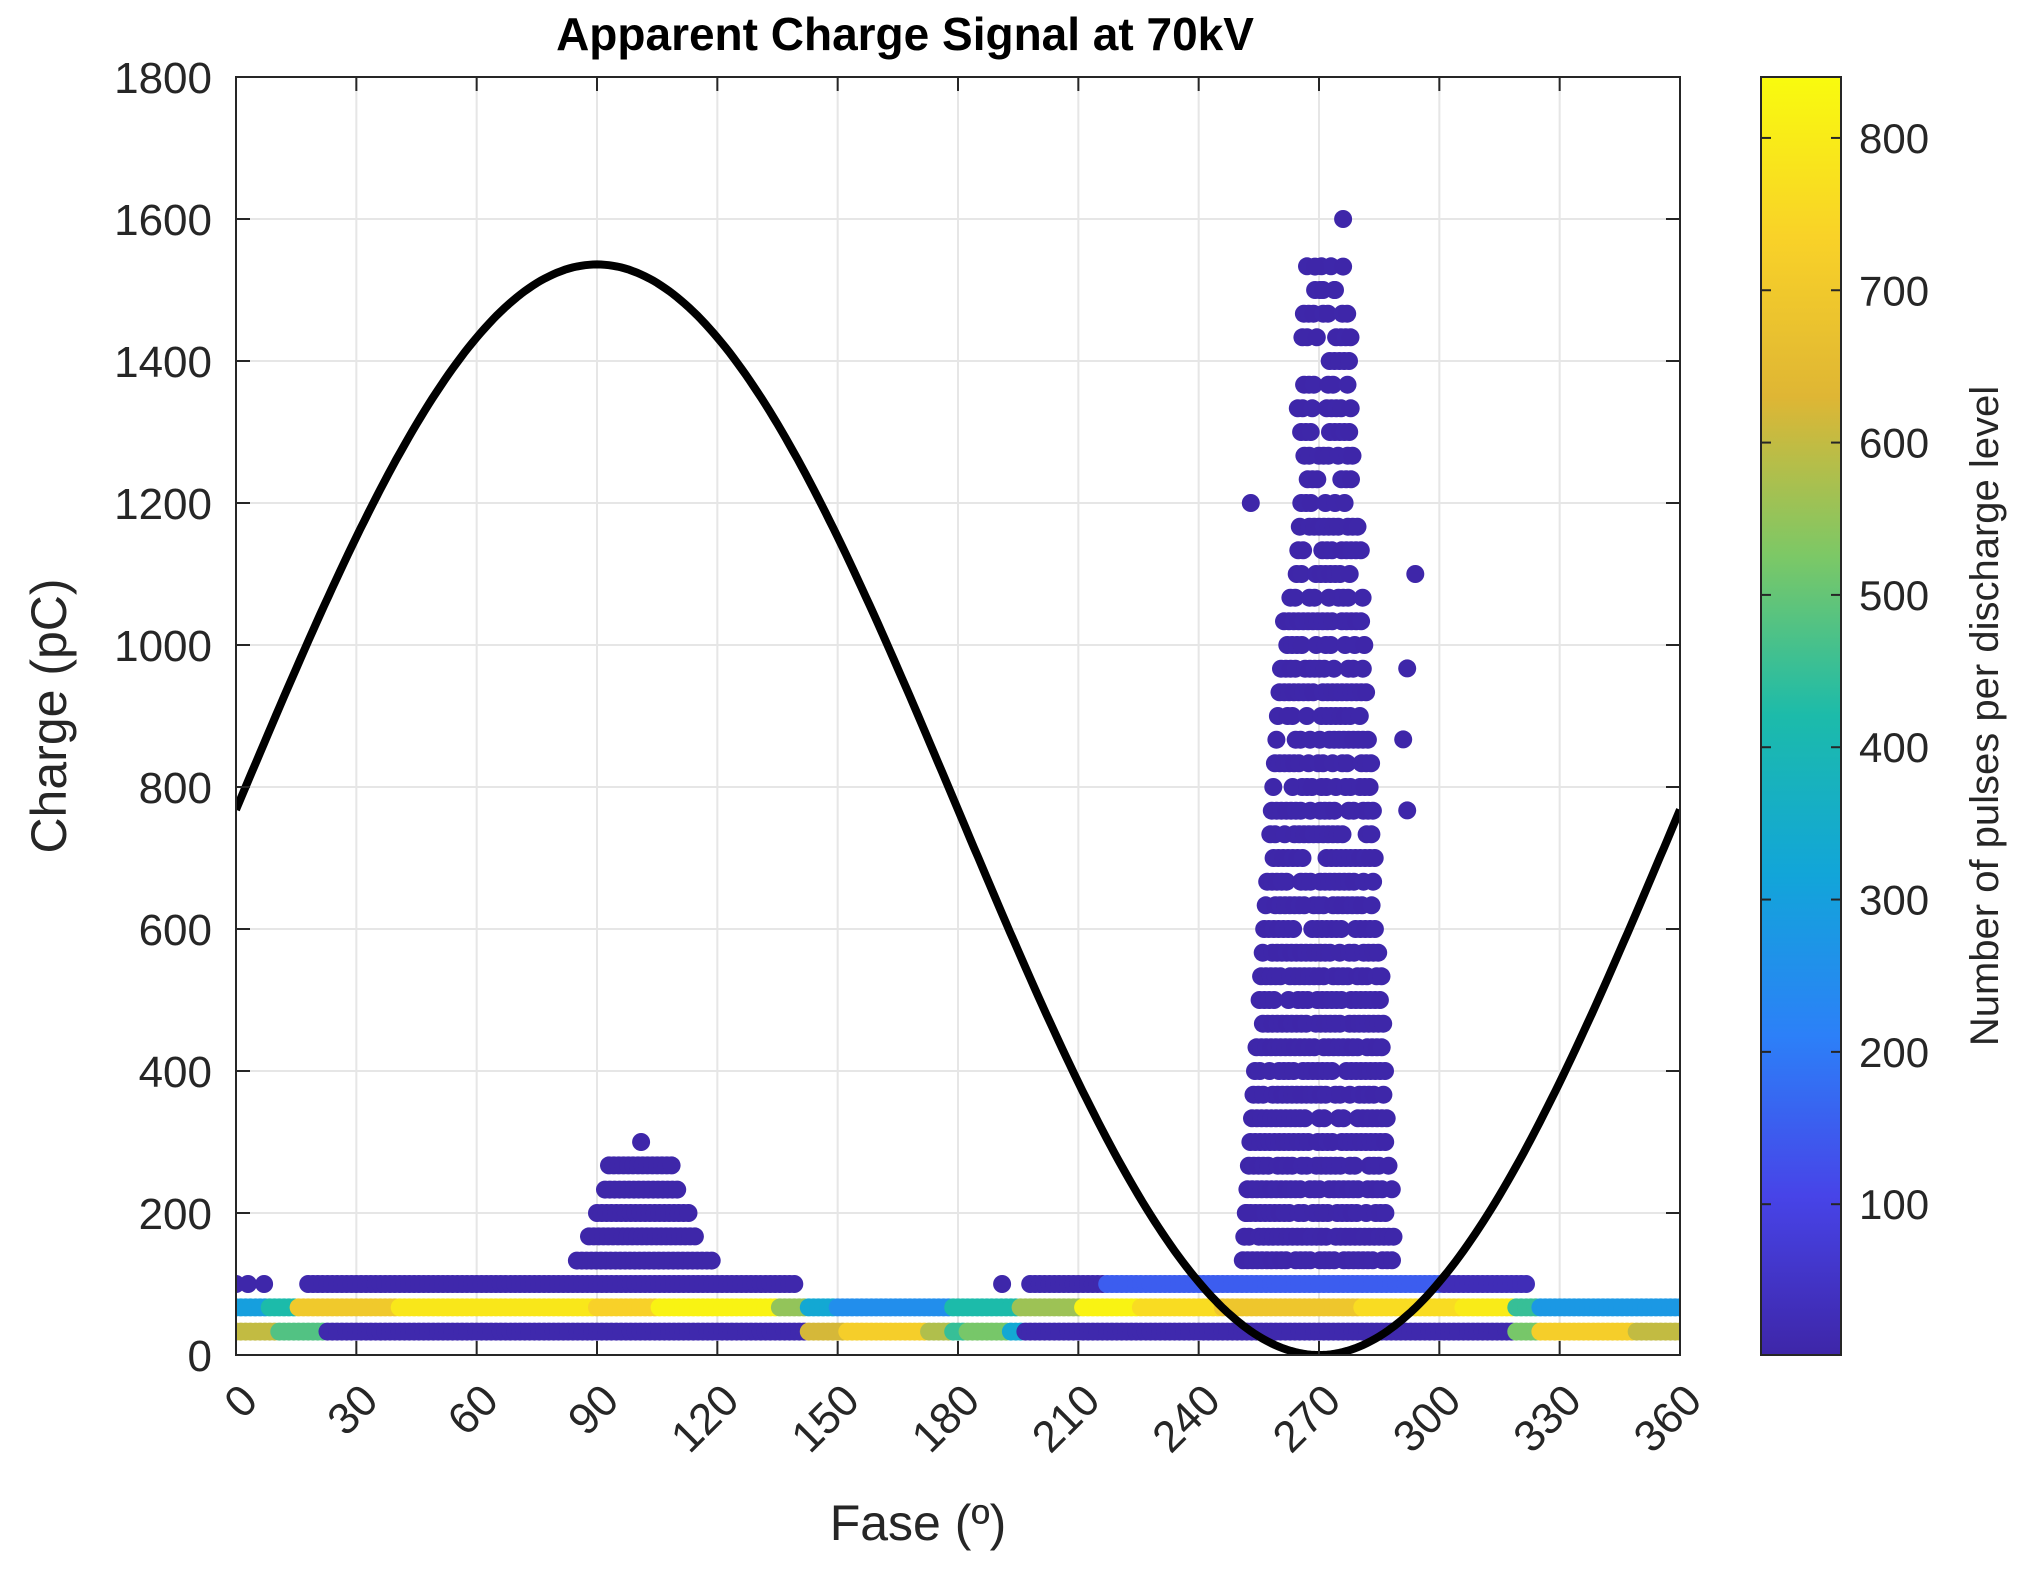 The image size is (2026, 1580). Describe the element at coordinates (200, 1356) in the screenshot. I see `y-tick-label: 0` at that location.